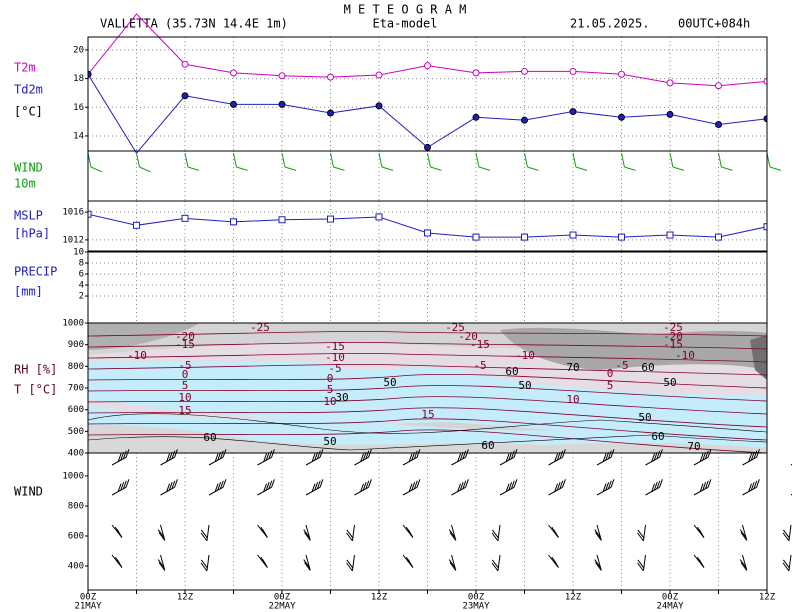  I want to click on y-tick-label: 16, so click(78, 108).